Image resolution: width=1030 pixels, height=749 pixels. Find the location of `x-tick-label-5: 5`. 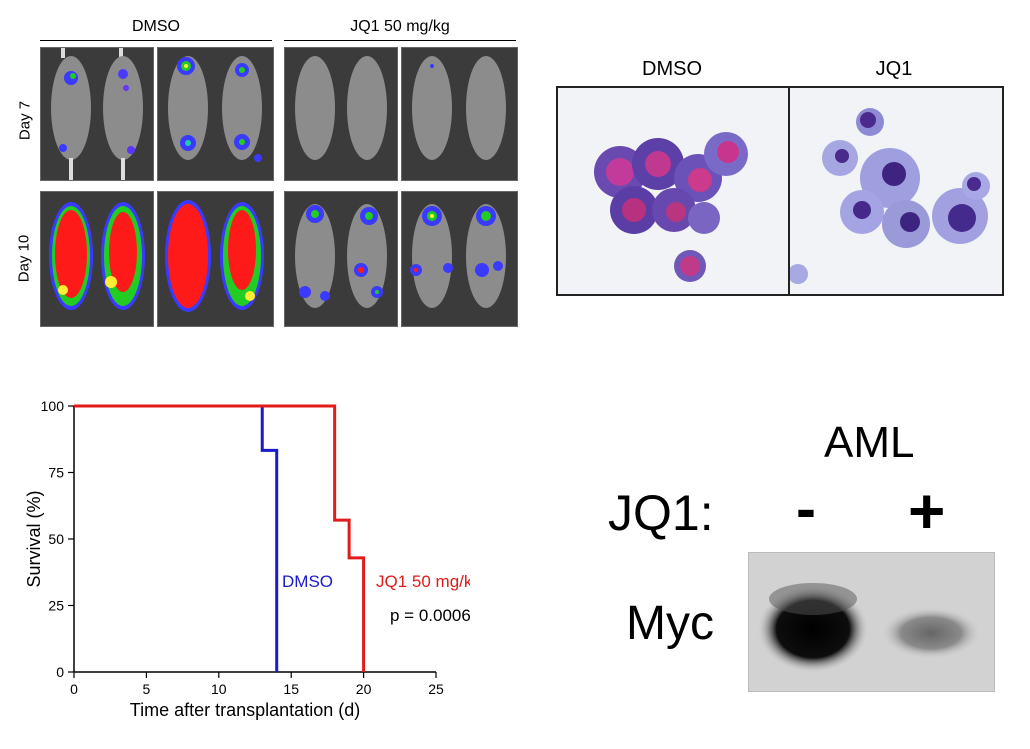

x-tick-label-5: 5 is located at coordinates (147, 689).